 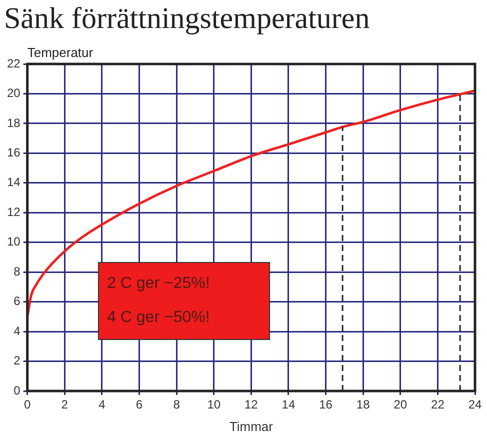 What do you see at coordinates (289, 405) in the screenshot?
I see `x-tick-label: 14` at bounding box center [289, 405].